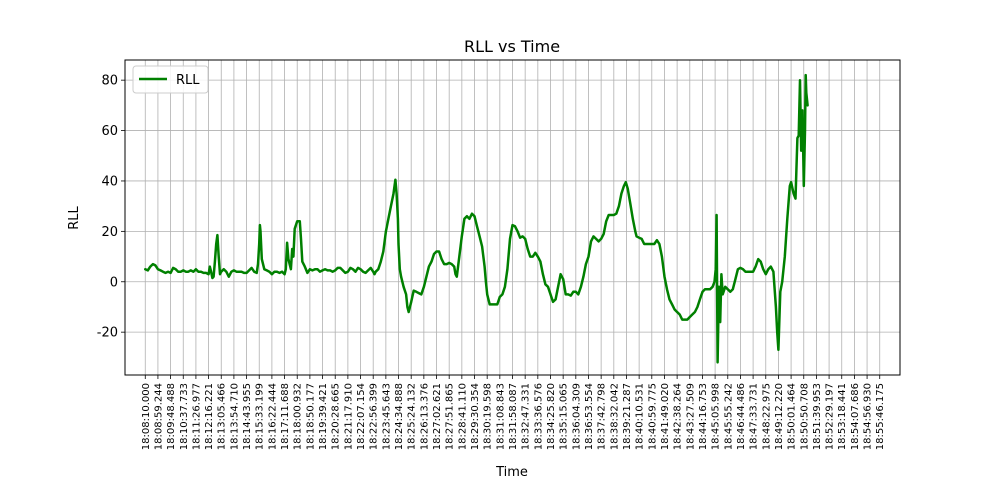 The height and width of the screenshot is (500, 1000). What do you see at coordinates (234, 416) in the screenshot?
I see `x-tick-label: 18:13:54.710` at bounding box center [234, 416].